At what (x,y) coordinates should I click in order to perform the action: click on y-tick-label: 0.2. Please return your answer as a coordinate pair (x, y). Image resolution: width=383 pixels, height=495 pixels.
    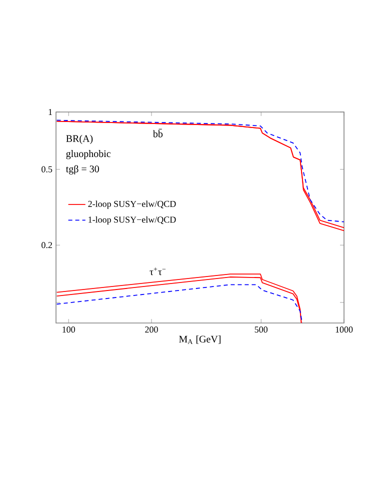
    Looking at the image, I should click on (47, 245).